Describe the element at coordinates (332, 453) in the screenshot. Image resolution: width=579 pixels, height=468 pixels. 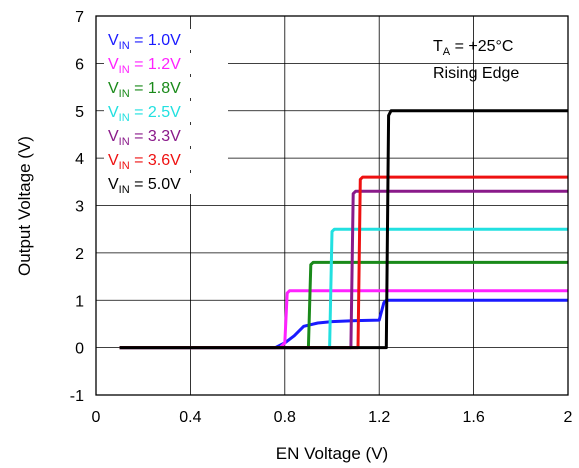
I see `x-axis-label: EN Voltage (V)` at that location.